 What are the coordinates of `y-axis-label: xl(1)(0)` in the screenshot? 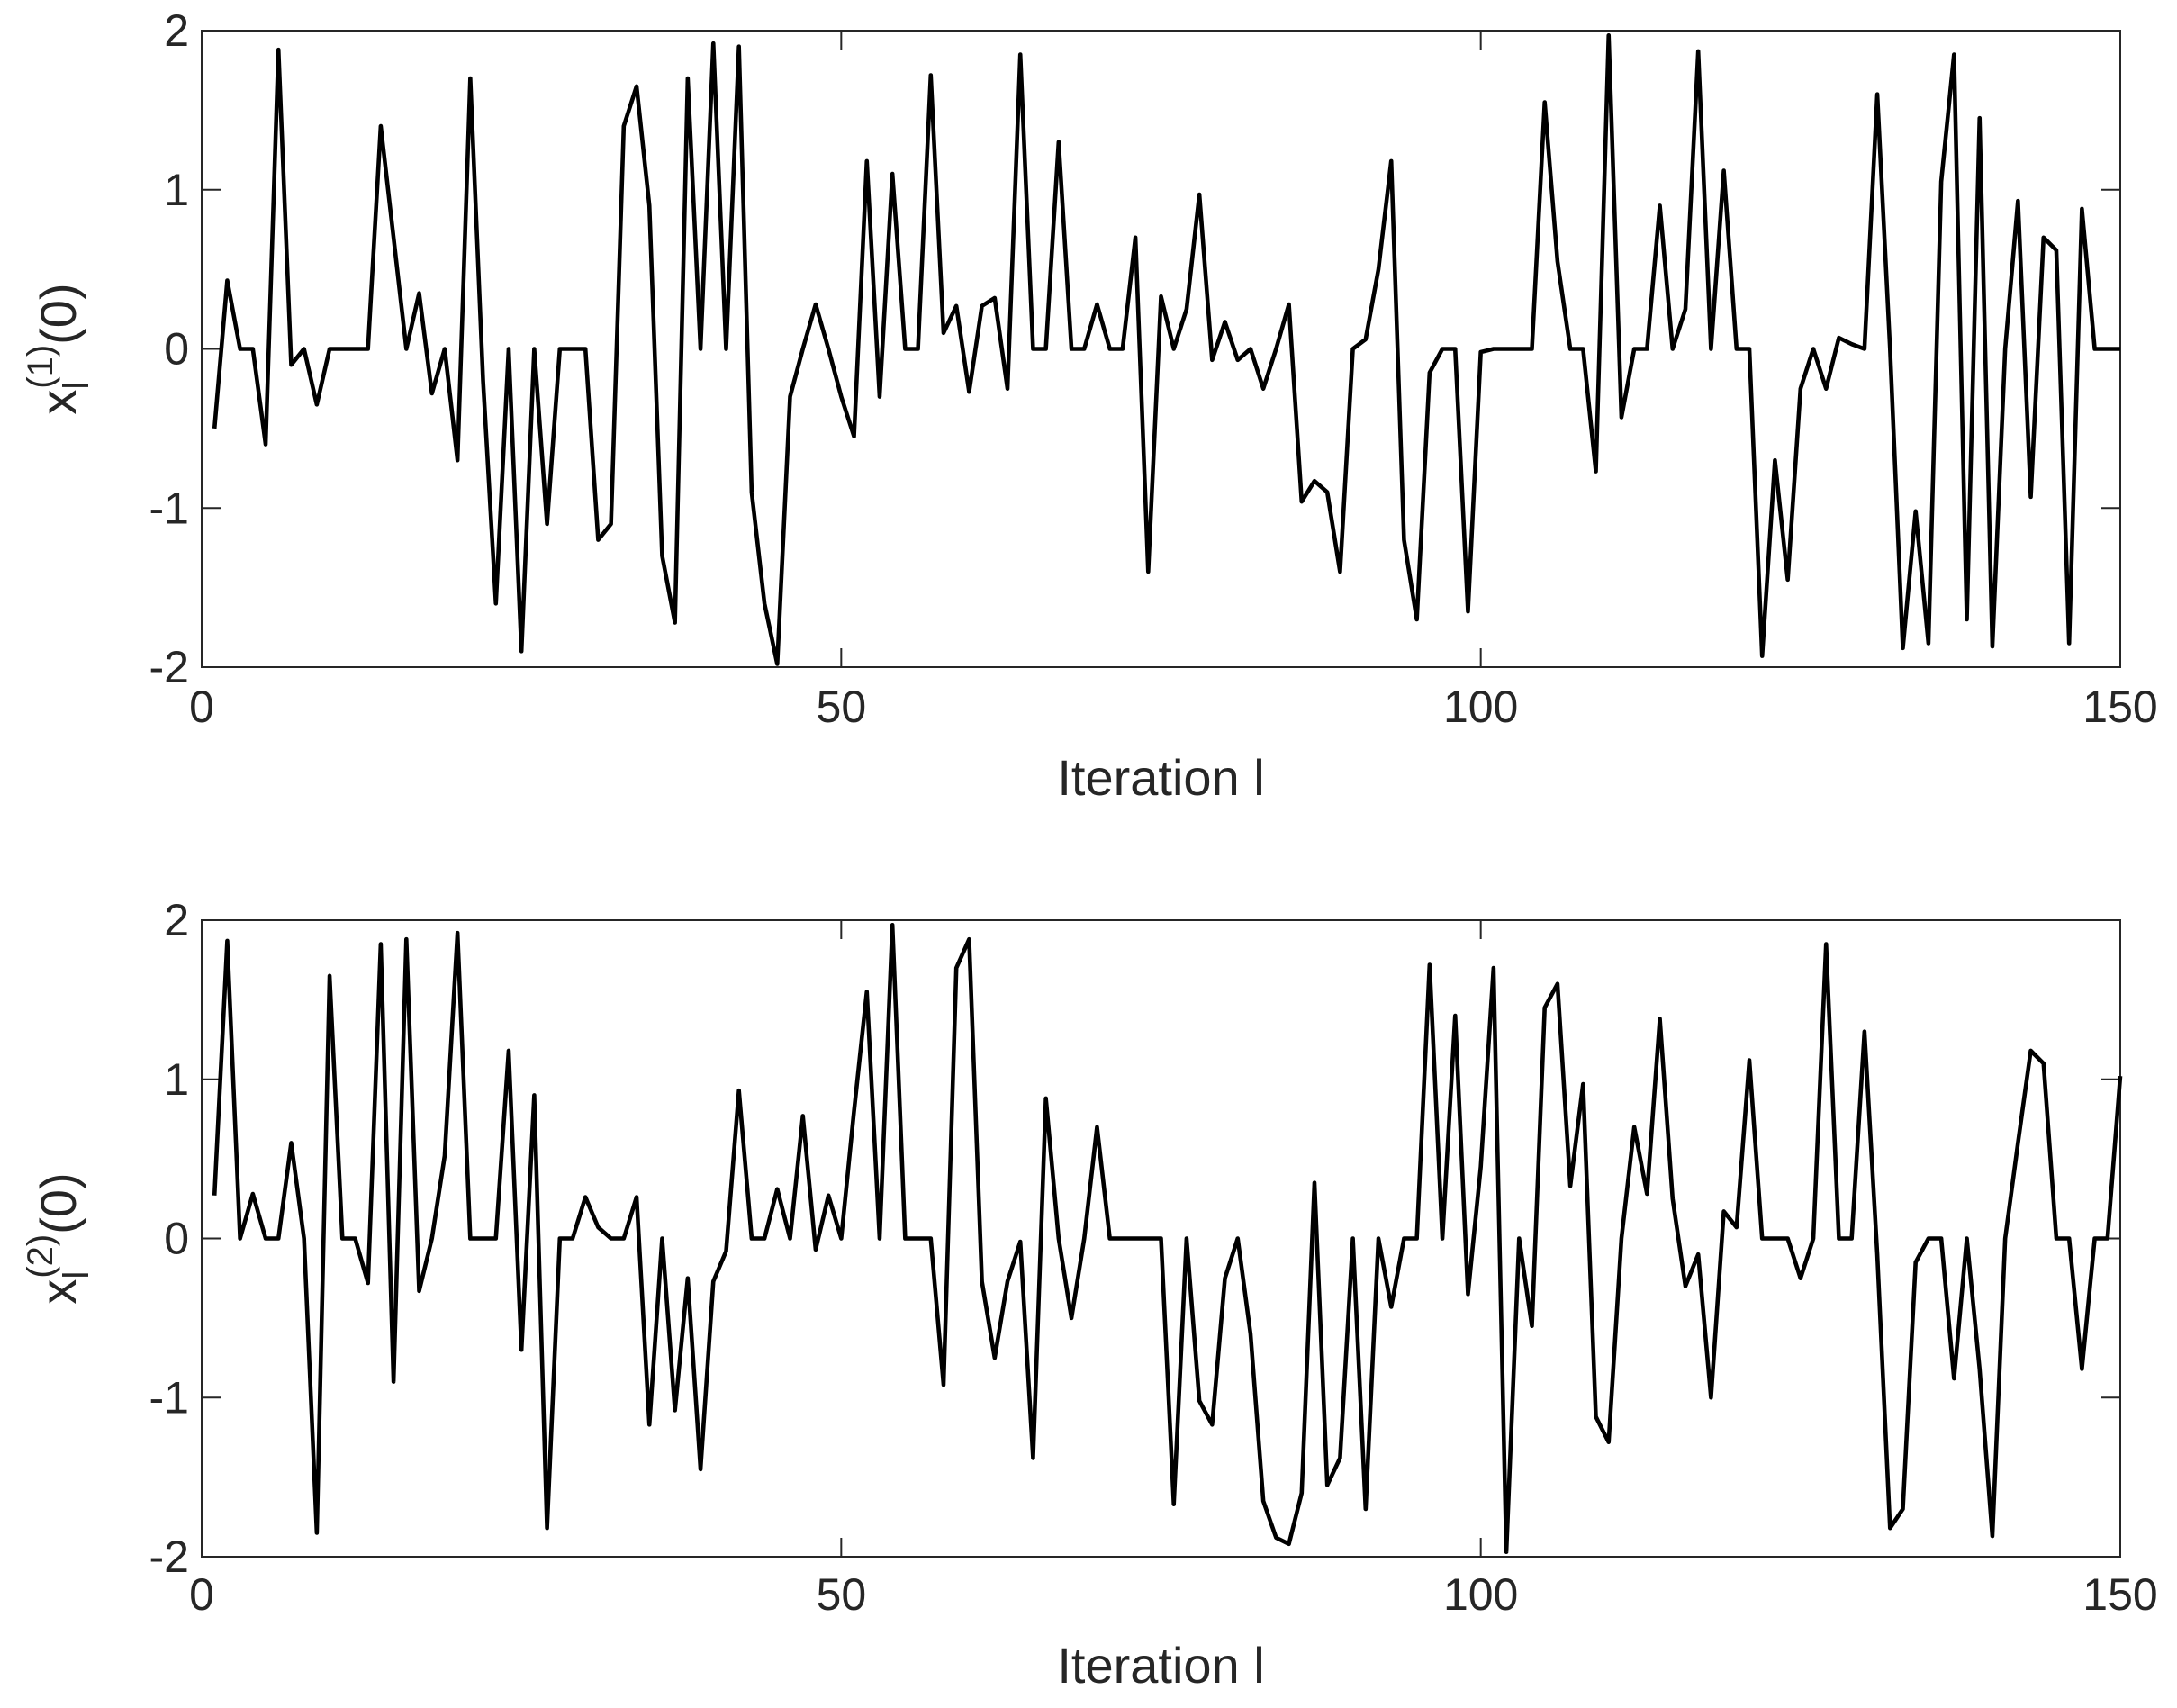 It's located at (59, 348).